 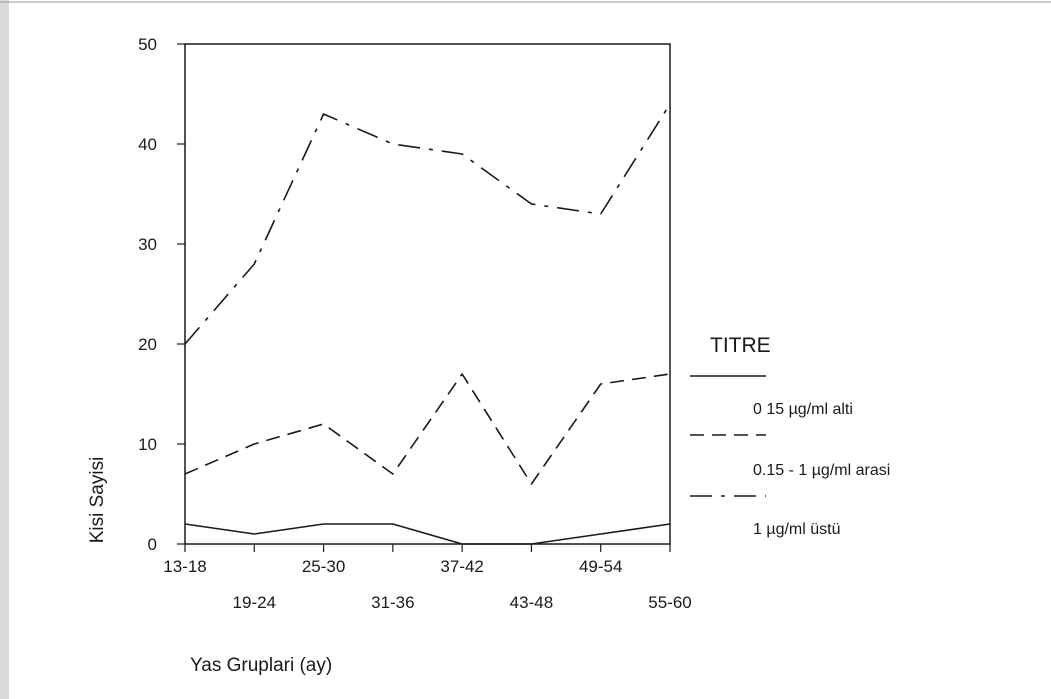 I want to click on left-border-band, so click(x=4, y=349).